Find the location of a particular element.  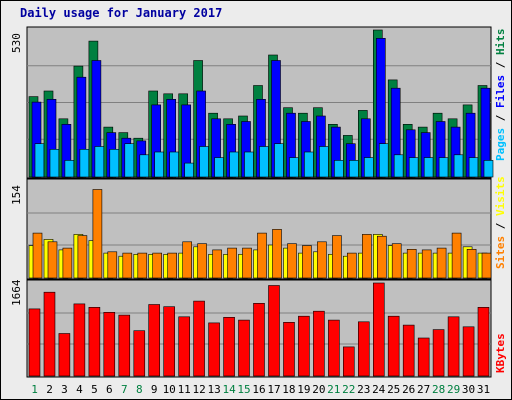

day-label: 24 is located at coordinates (379, 389).